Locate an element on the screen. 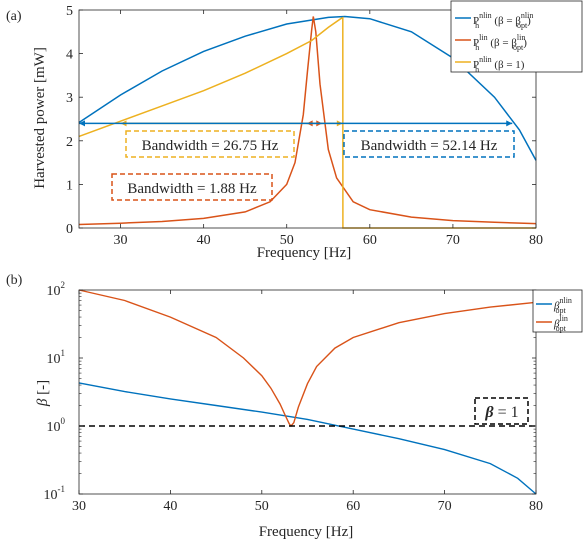 The image size is (584, 542). panel-a-xtick-label: 30 is located at coordinates (121, 240).